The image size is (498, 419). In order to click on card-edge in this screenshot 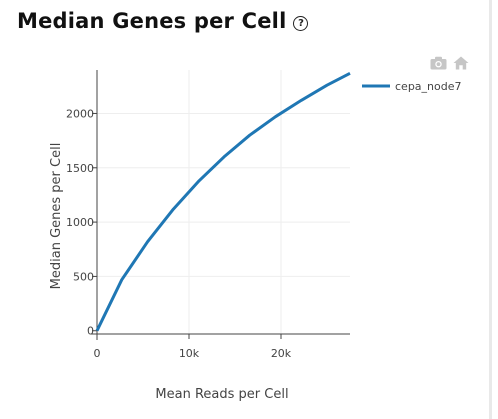, I will do `click(490, 209)`.